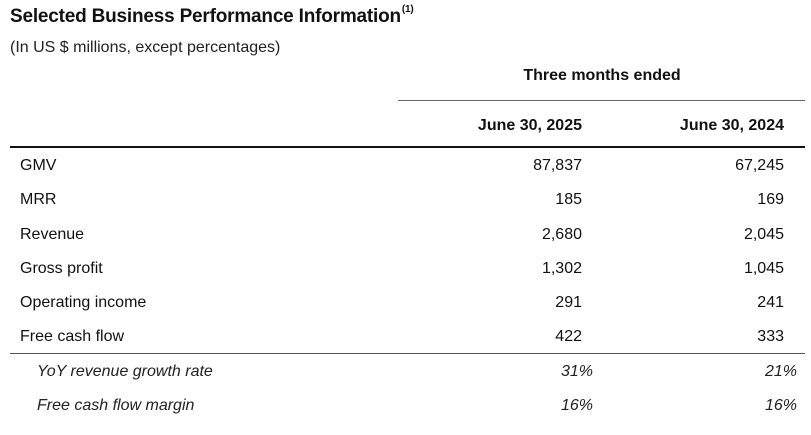 This screenshot has height=435, width=811. What do you see at coordinates (568, 199) in the screenshot?
I see `value-2025: 185` at bounding box center [568, 199].